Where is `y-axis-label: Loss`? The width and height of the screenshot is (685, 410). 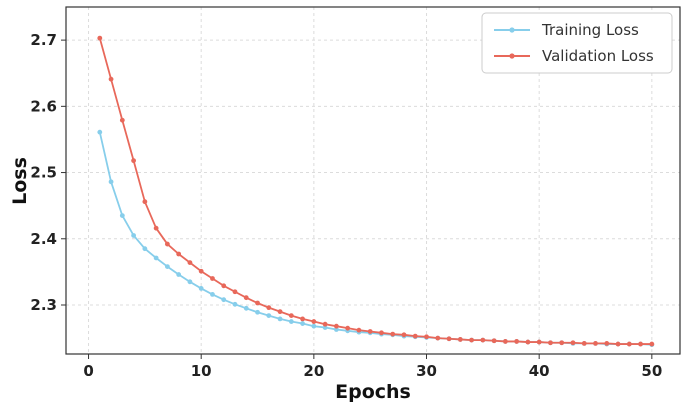 y-axis-label: Loss is located at coordinates (20, 181).